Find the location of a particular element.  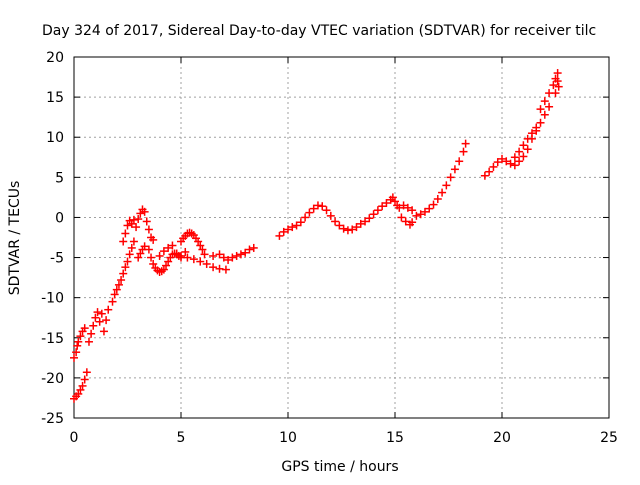

y-tick-label: -10 is located at coordinates (52, 299).